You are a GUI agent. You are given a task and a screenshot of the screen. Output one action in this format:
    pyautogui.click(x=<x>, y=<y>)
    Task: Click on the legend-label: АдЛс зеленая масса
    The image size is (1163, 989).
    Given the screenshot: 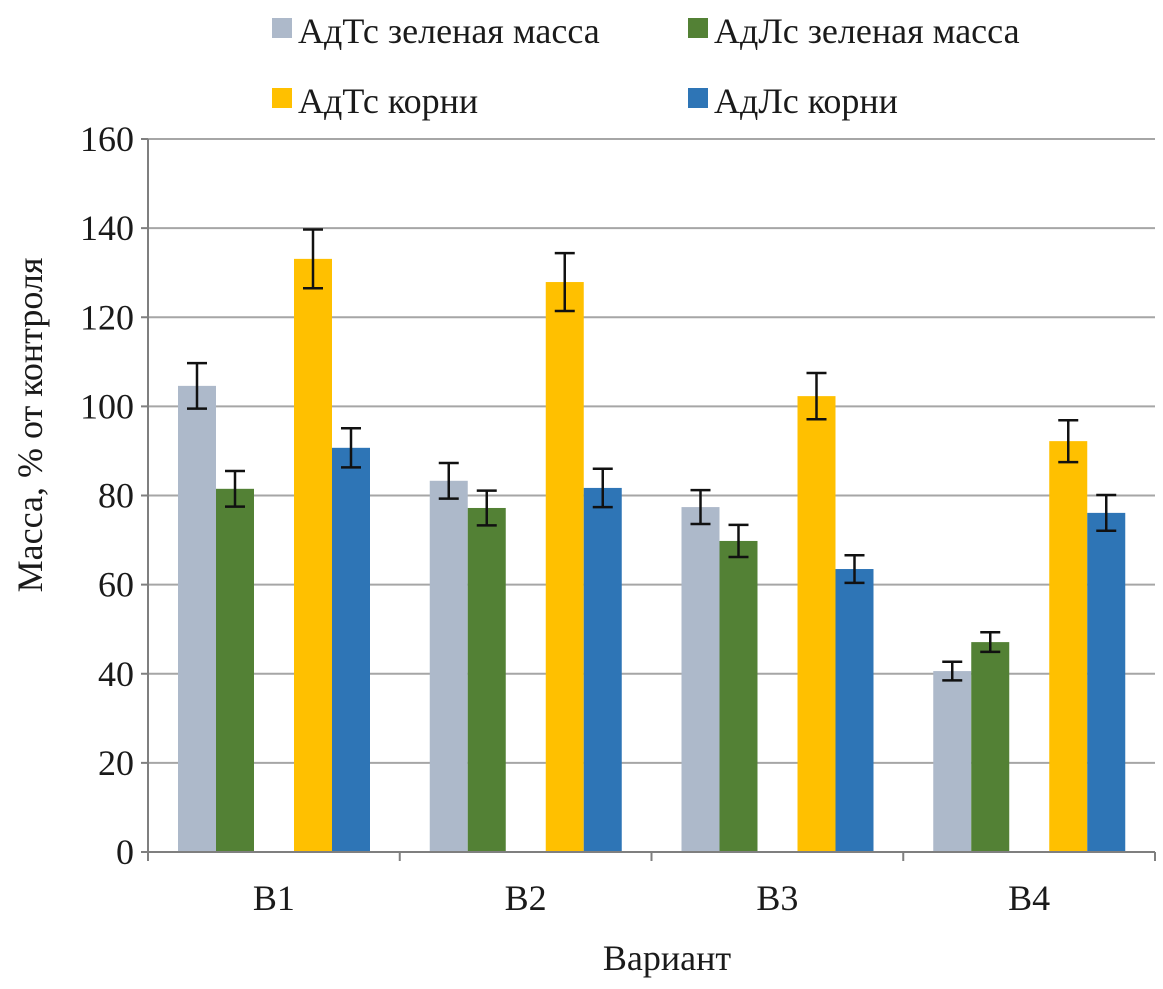 What is the action you would take?
    pyautogui.click(x=867, y=31)
    